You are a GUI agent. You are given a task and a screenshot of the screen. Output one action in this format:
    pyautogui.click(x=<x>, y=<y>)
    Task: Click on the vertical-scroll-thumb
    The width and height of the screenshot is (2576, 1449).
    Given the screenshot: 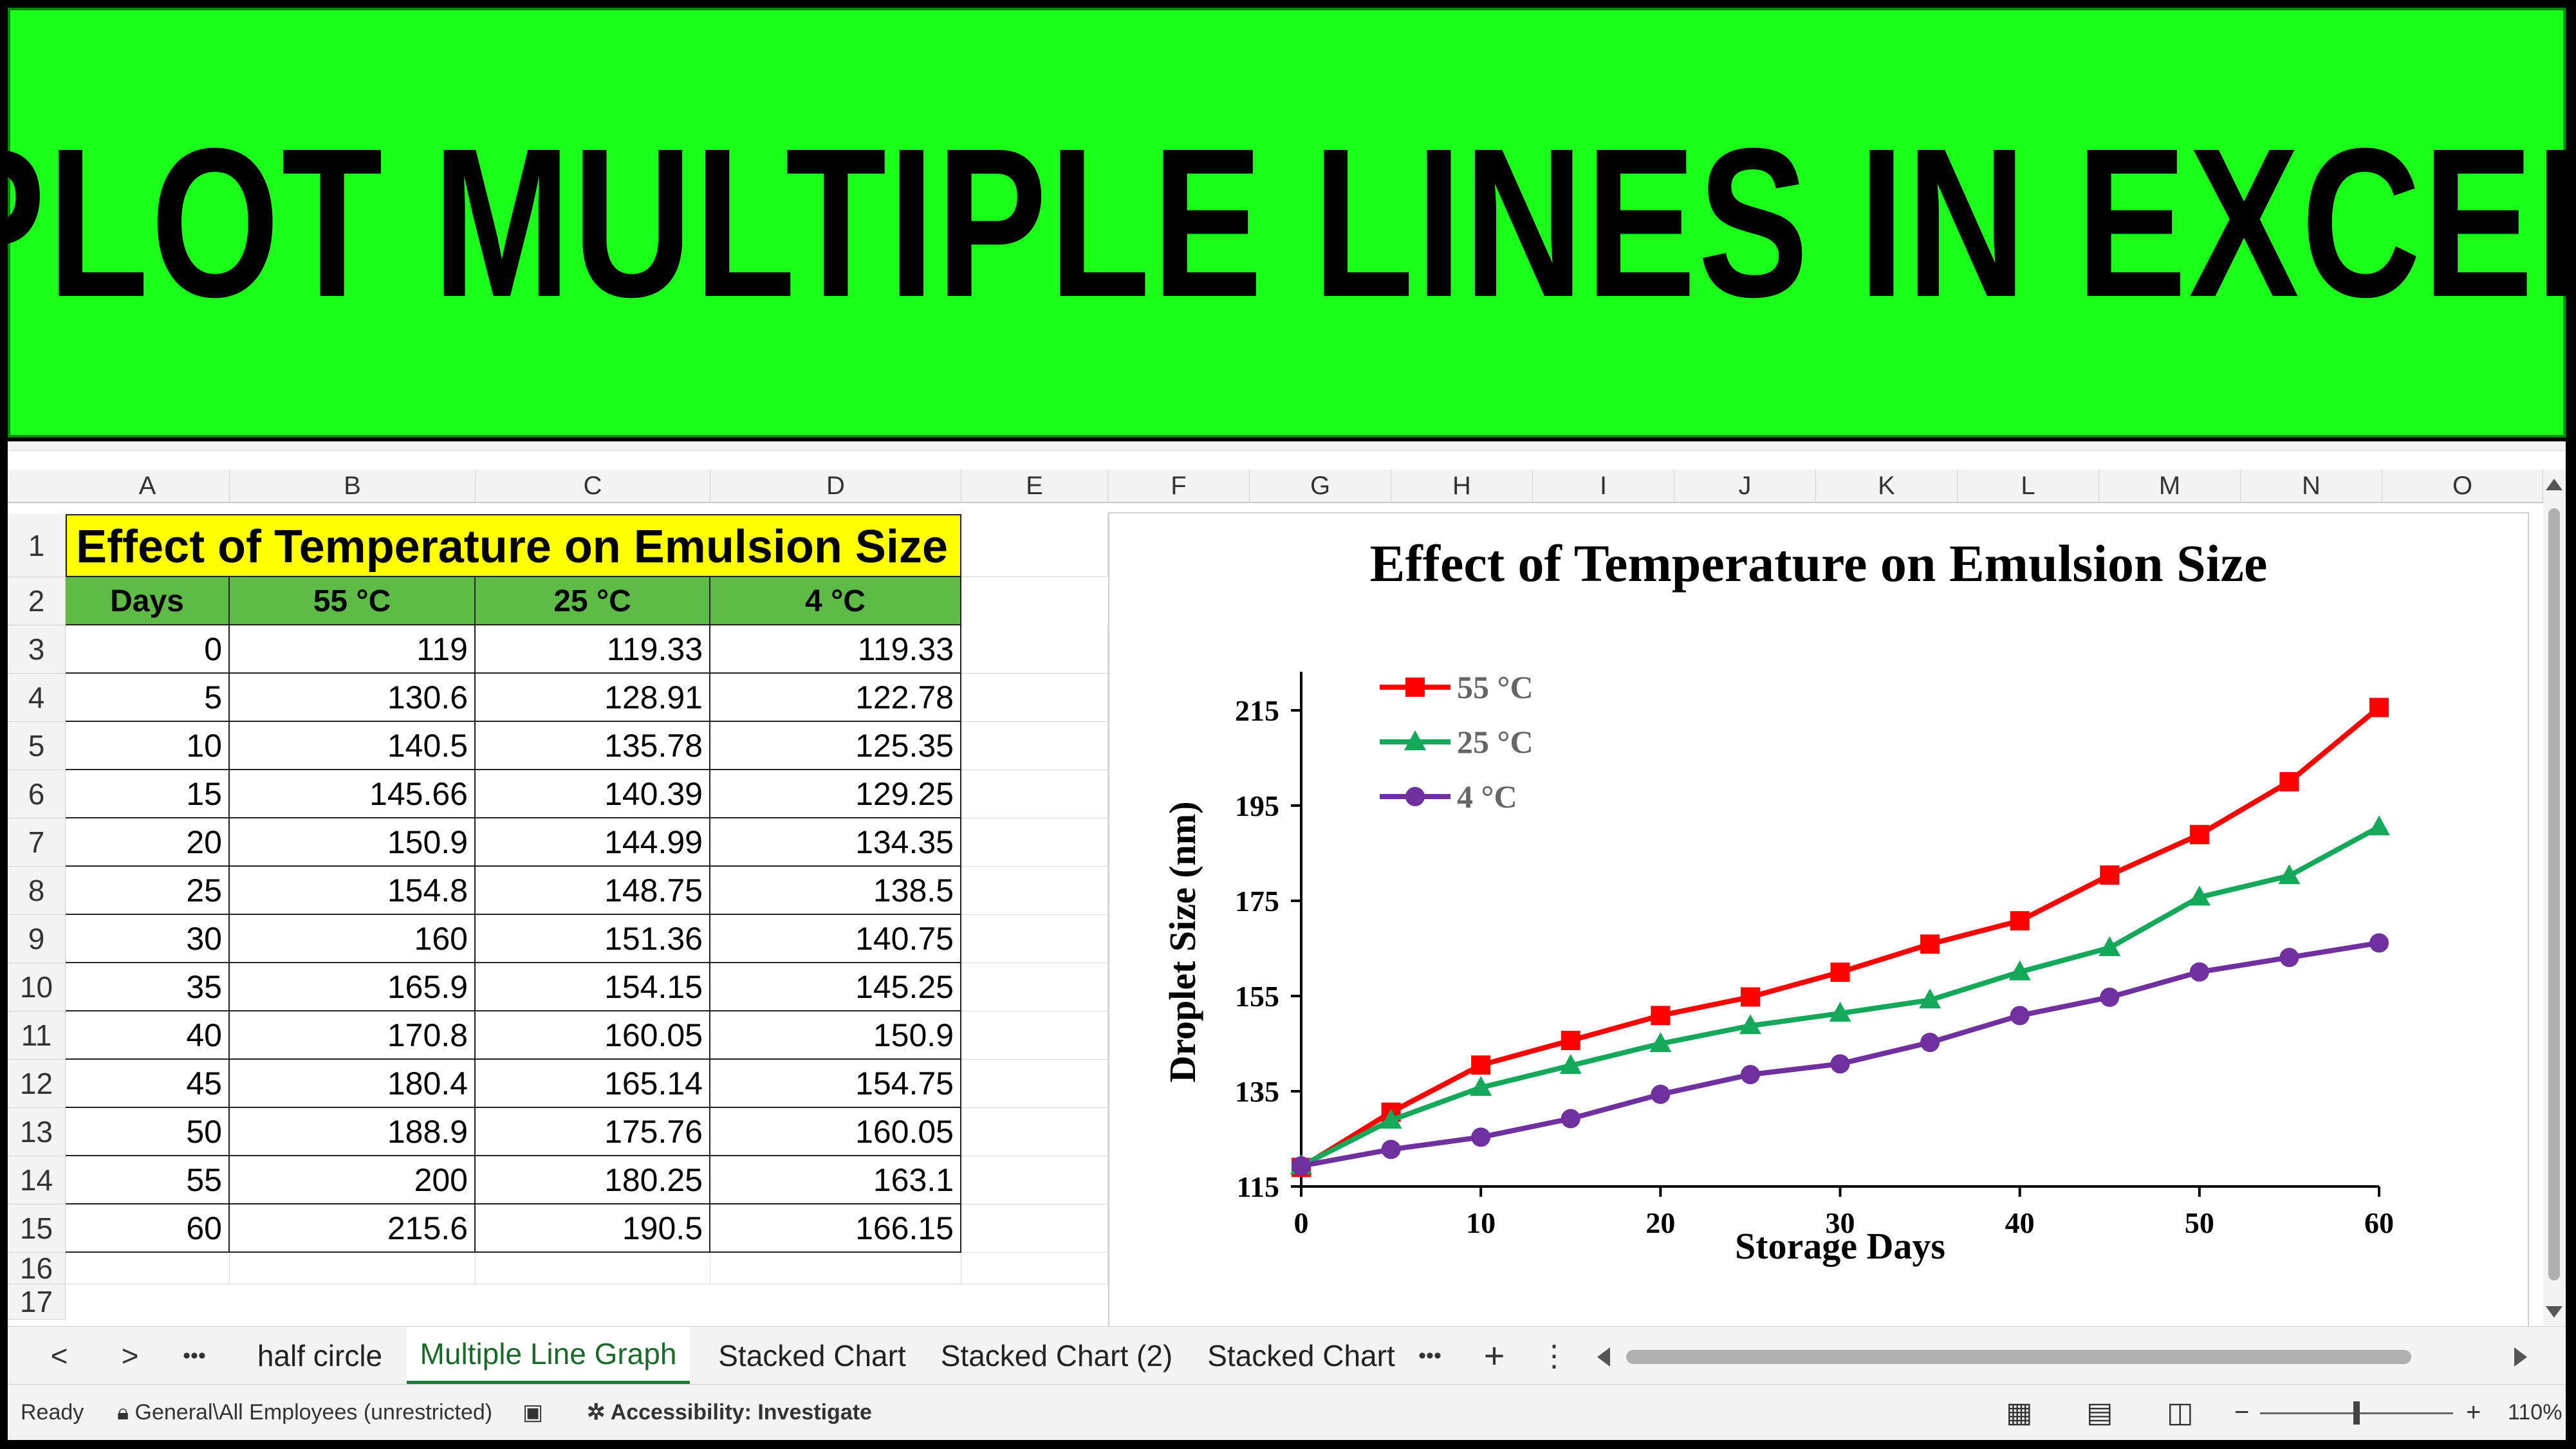 What is the action you would take?
    pyautogui.click(x=2554, y=894)
    